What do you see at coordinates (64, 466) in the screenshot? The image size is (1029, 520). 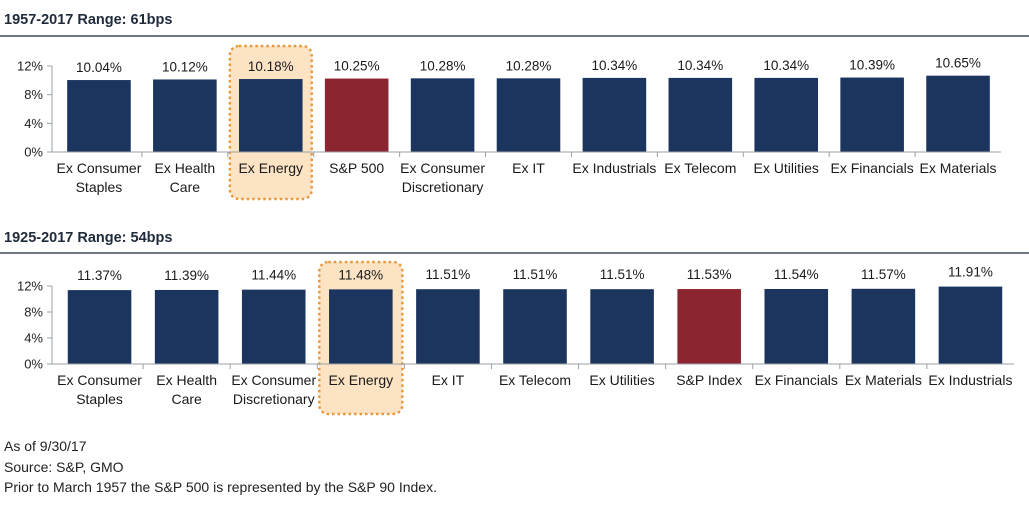 I see `source-note: Source: S&P, GMO` at bounding box center [64, 466].